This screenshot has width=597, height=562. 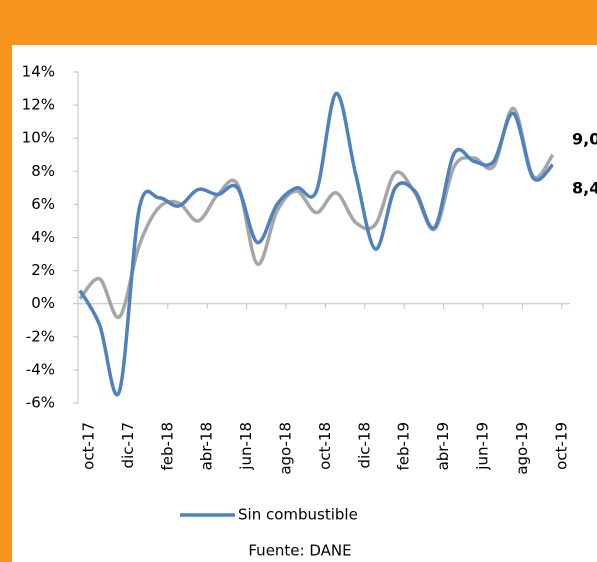 What do you see at coordinates (43, 171) in the screenshot?
I see `y-tick-label: 8%` at bounding box center [43, 171].